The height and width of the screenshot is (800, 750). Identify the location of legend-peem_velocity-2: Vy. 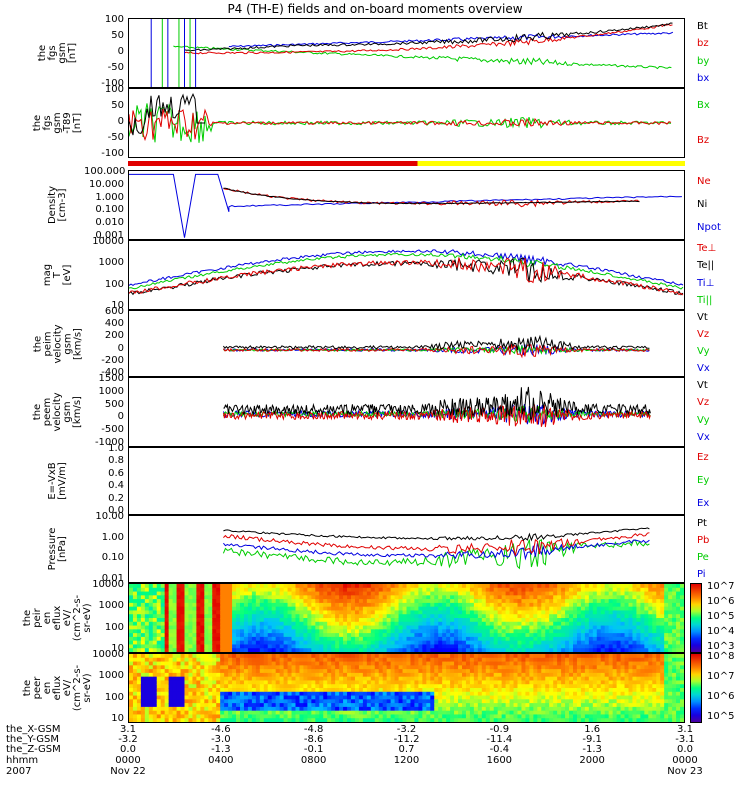
(703, 420).